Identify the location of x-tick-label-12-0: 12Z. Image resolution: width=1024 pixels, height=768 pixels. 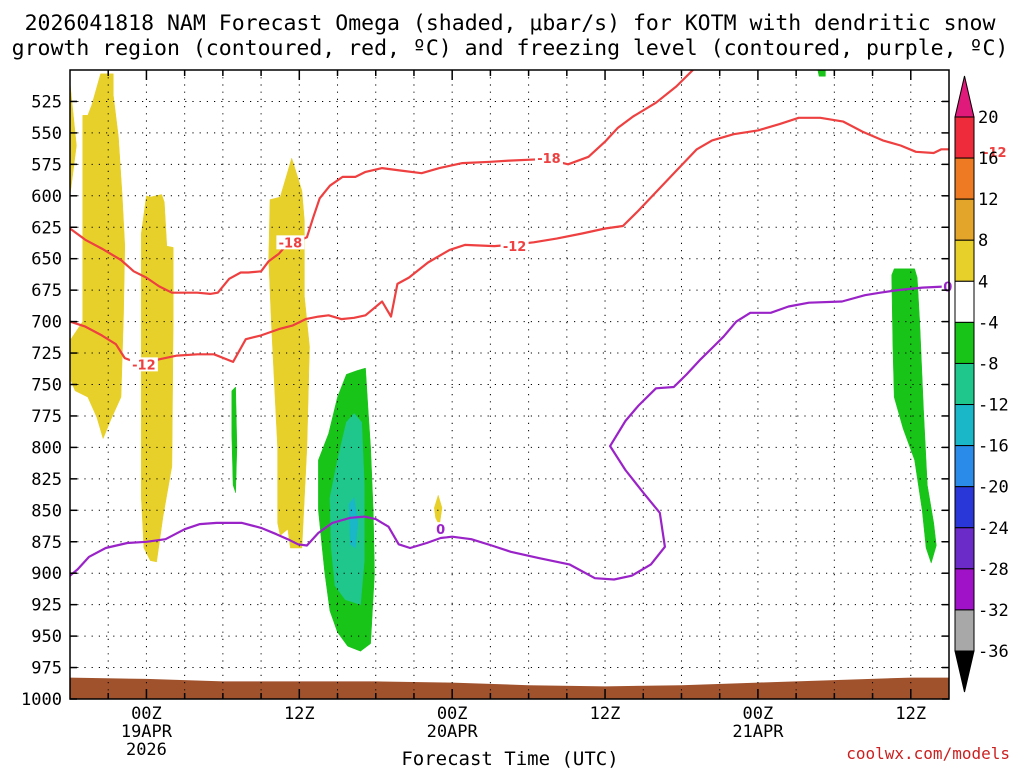
(299, 714).